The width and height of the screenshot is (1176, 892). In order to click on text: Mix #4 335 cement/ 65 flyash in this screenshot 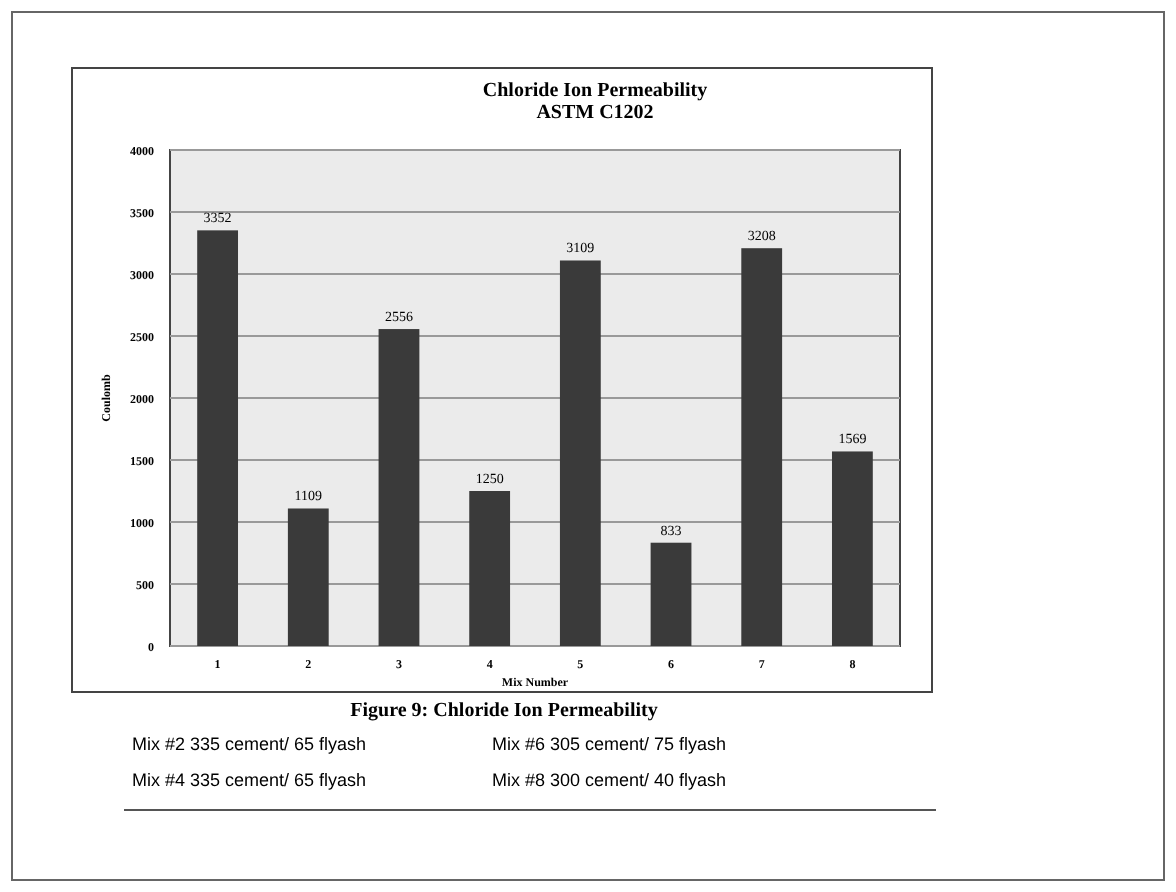, I will do `click(249, 780)`.